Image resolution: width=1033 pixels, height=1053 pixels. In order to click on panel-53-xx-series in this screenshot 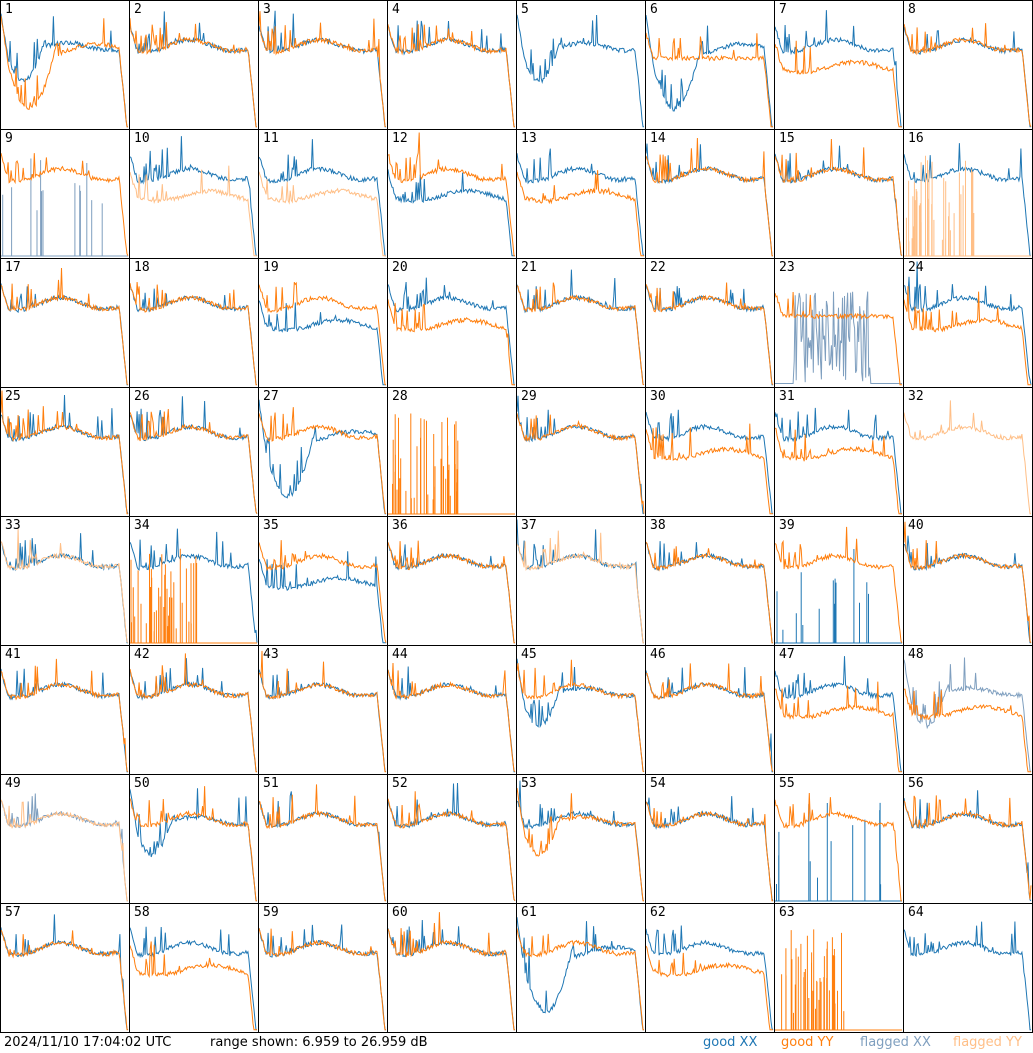, I will do `click(581, 841)`.